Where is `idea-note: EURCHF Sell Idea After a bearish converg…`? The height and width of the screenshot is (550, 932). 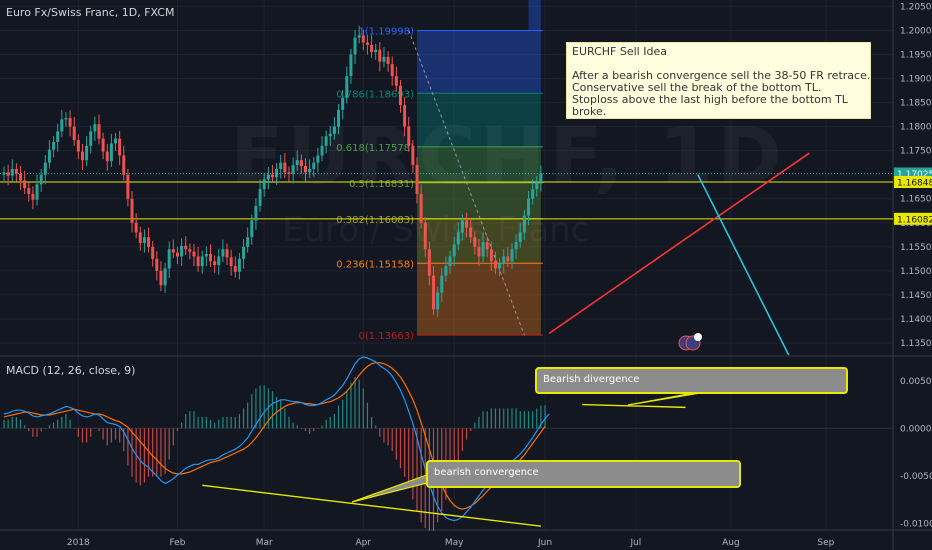 idea-note: EURCHF Sell Idea After a bearish converg… is located at coordinates (718, 80).